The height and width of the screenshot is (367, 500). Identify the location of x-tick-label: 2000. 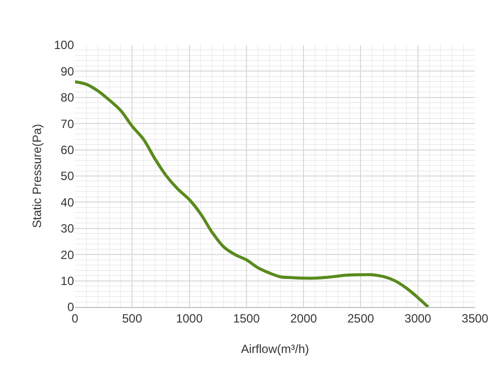
(304, 318).